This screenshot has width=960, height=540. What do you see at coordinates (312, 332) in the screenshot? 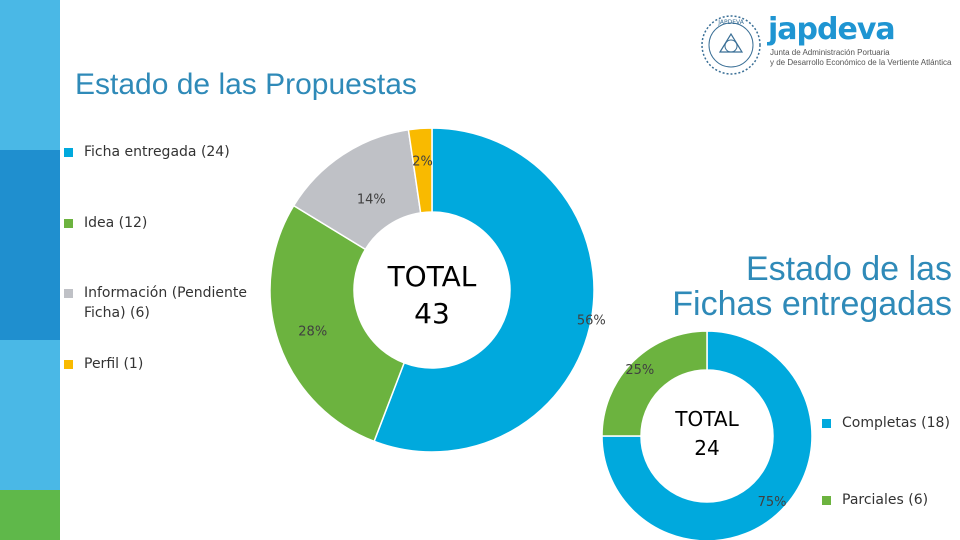
I see `chart1-percent-label-1: 28%` at bounding box center [312, 332].